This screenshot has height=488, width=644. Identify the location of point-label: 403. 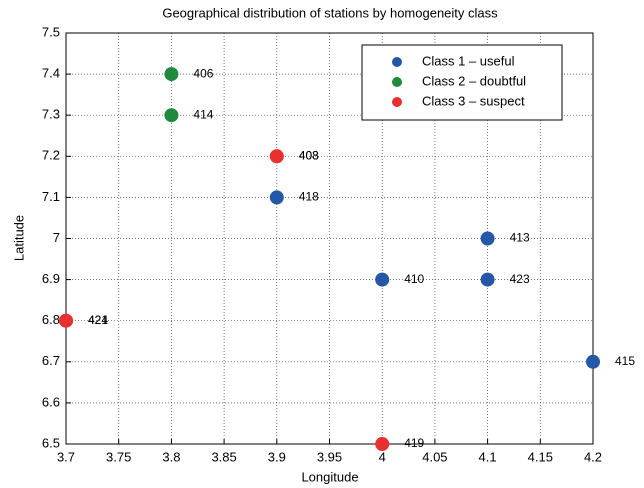
(309, 155).